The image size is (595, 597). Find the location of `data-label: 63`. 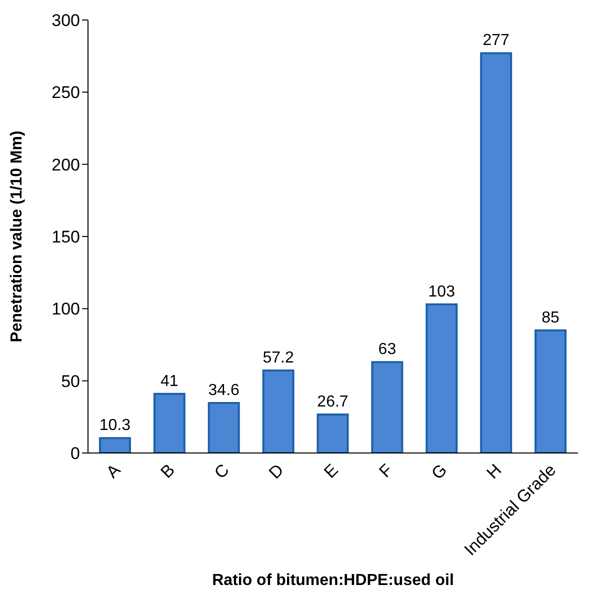

data-label: 63 is located at coordinates (387, 349).